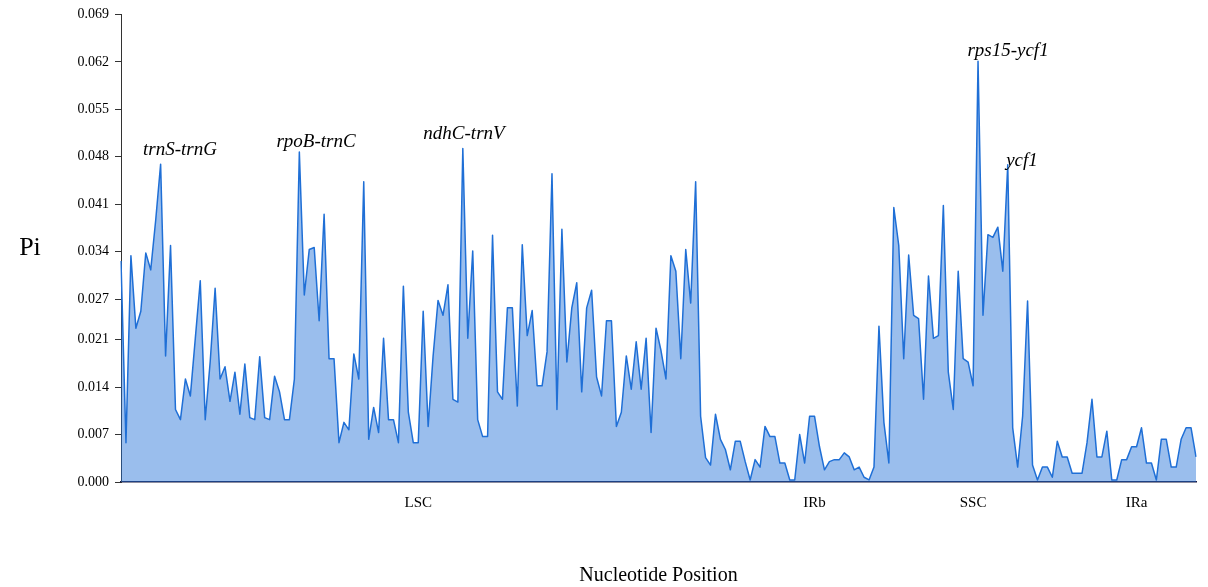 This screenshot has width=1208, height=587. I want to click on y-tick-label: 0.007, so click(93, 434).